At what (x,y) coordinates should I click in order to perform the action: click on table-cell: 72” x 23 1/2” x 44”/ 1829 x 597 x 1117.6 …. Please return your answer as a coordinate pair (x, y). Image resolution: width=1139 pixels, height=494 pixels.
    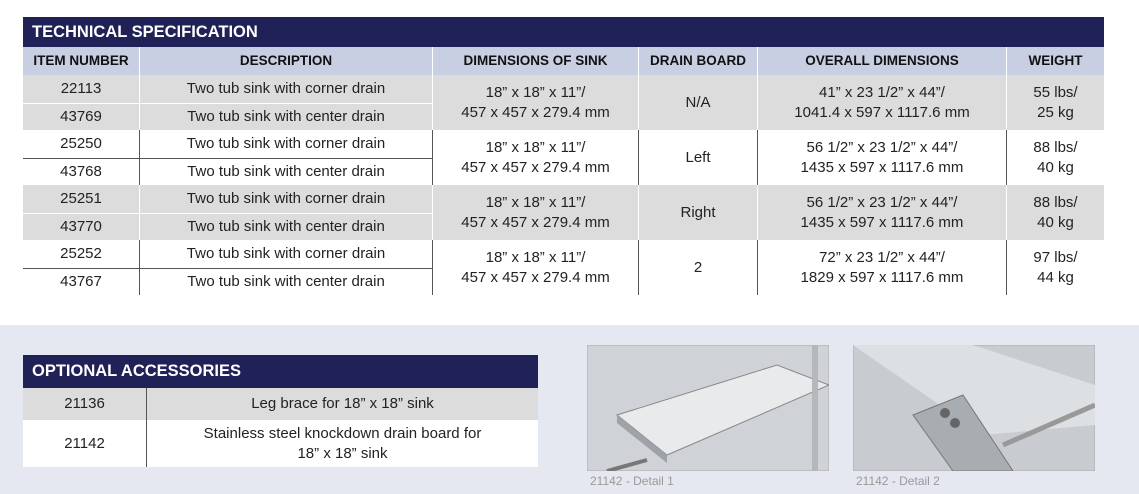
    Looking at the image, I should click on (881, 267).